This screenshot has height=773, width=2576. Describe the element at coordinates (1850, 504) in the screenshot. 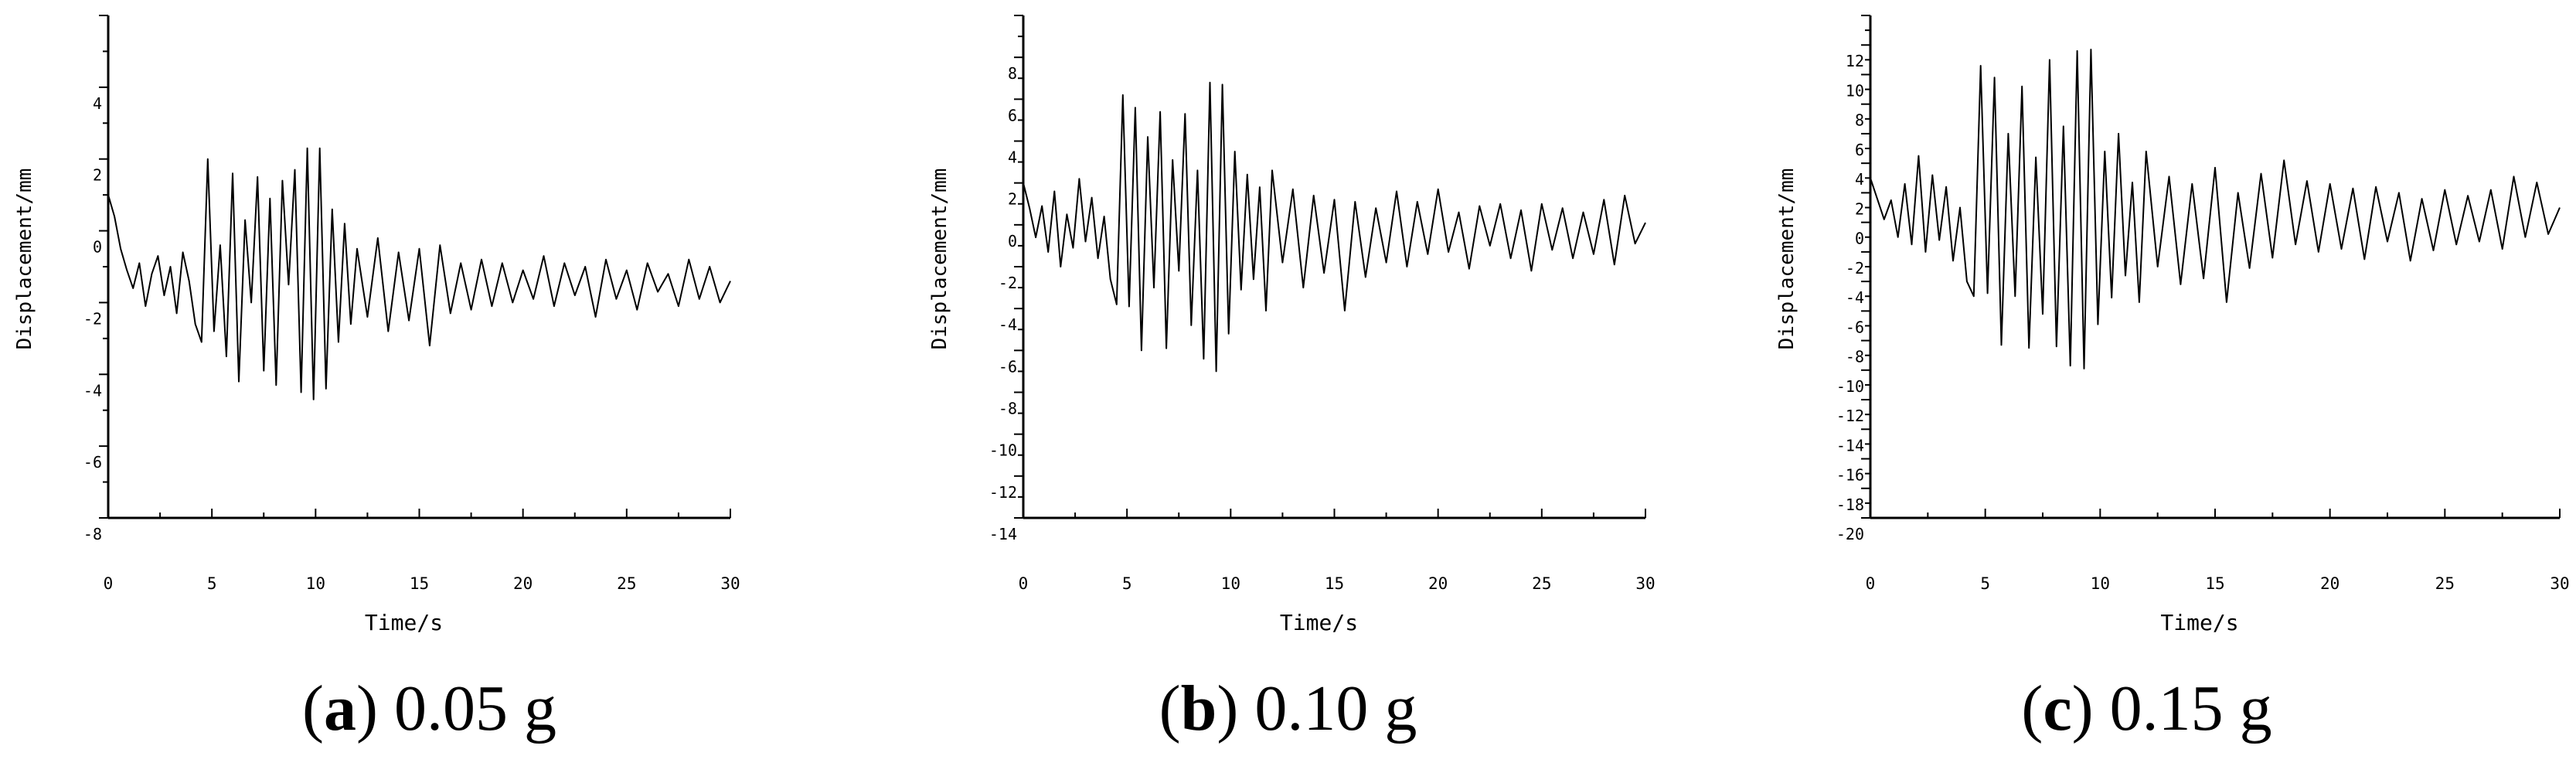

I see `y-tick-label: -18` at that location.